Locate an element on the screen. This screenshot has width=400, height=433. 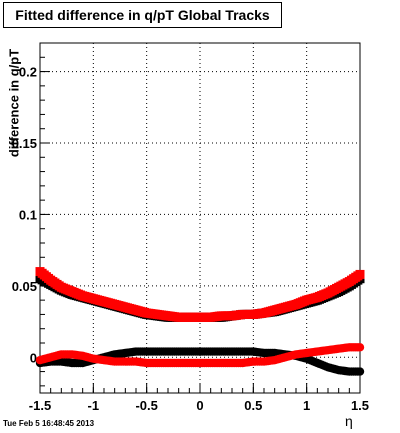
x-axis-label: η is located at coordinates (349, 421).